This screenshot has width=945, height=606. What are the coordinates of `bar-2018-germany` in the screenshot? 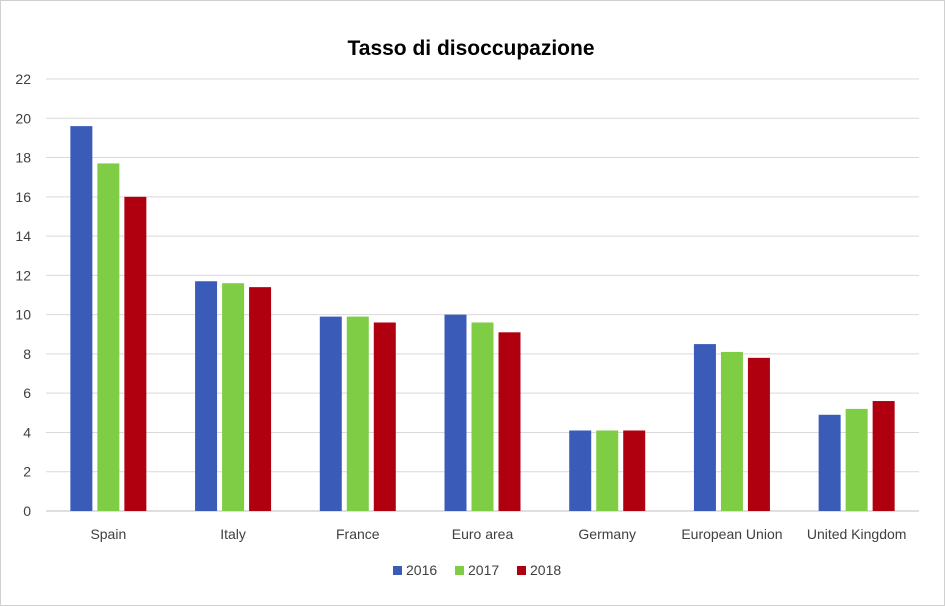 It's located at (634, 470).